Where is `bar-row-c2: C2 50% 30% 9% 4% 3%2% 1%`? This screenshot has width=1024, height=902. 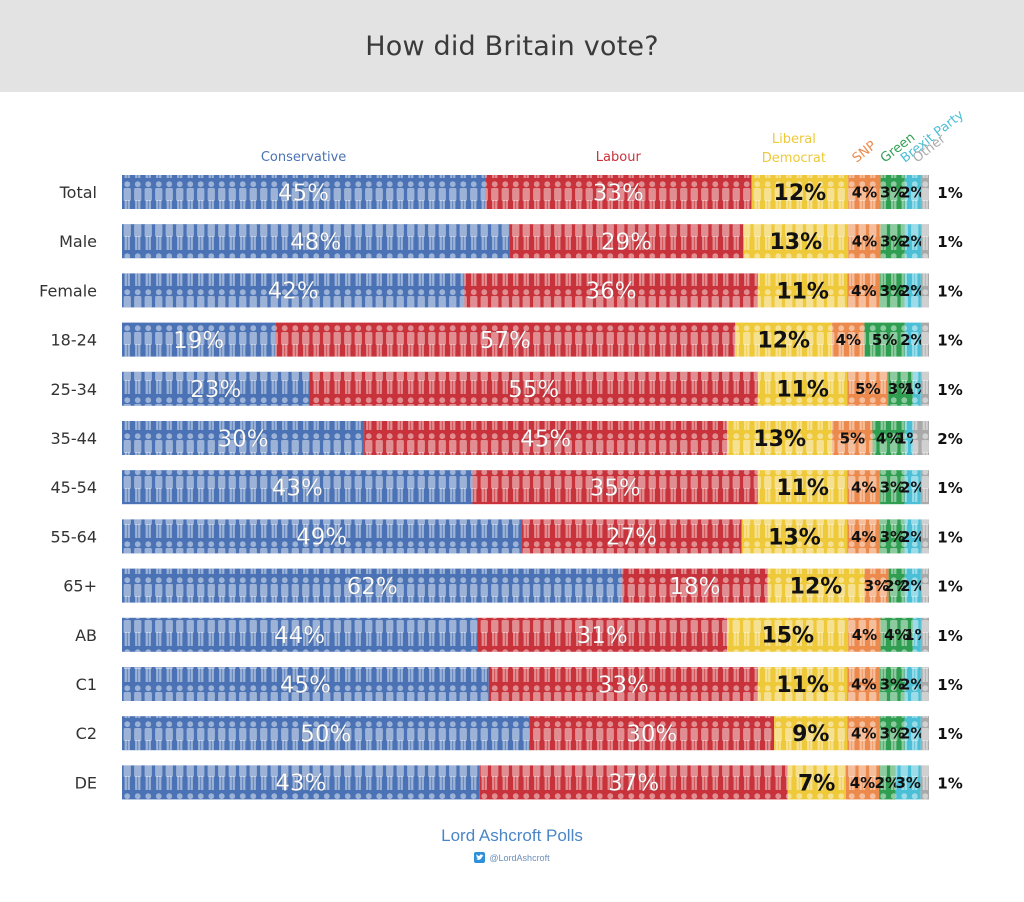
bar-row-c2: C2 50% 30% 9% 4% 3%2% 1% is located at coordinates (519, 733).